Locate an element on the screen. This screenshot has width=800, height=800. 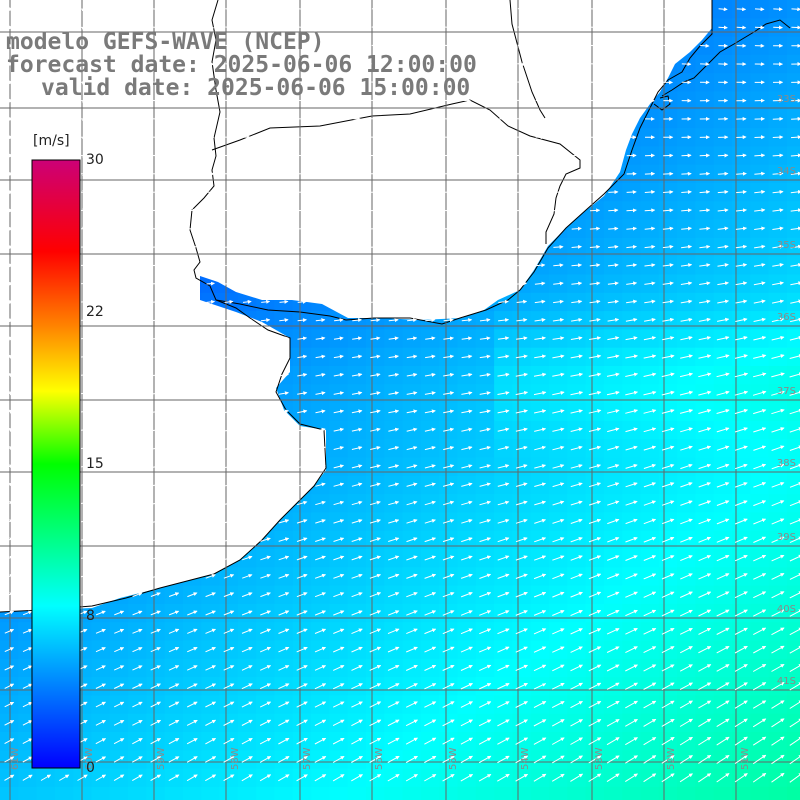
colorbar-unit: [m/s] is located at coordinates (51, 141).